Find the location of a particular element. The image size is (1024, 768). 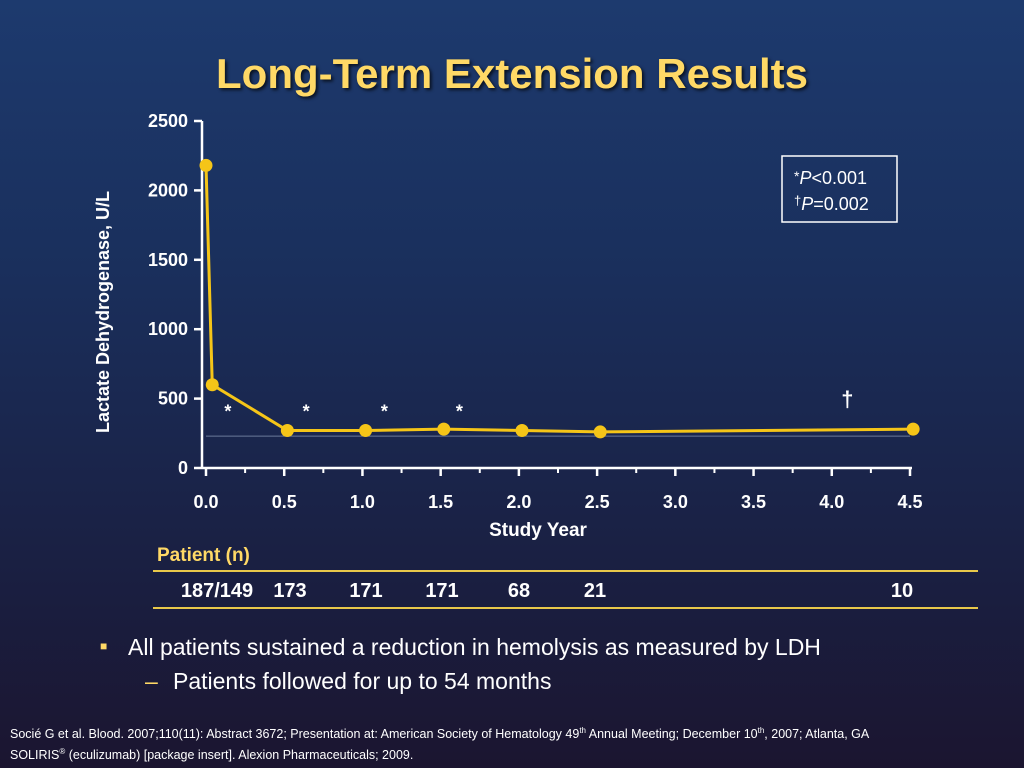

page-title: Long-Term Extension Results is located at coordinates (512, 73).